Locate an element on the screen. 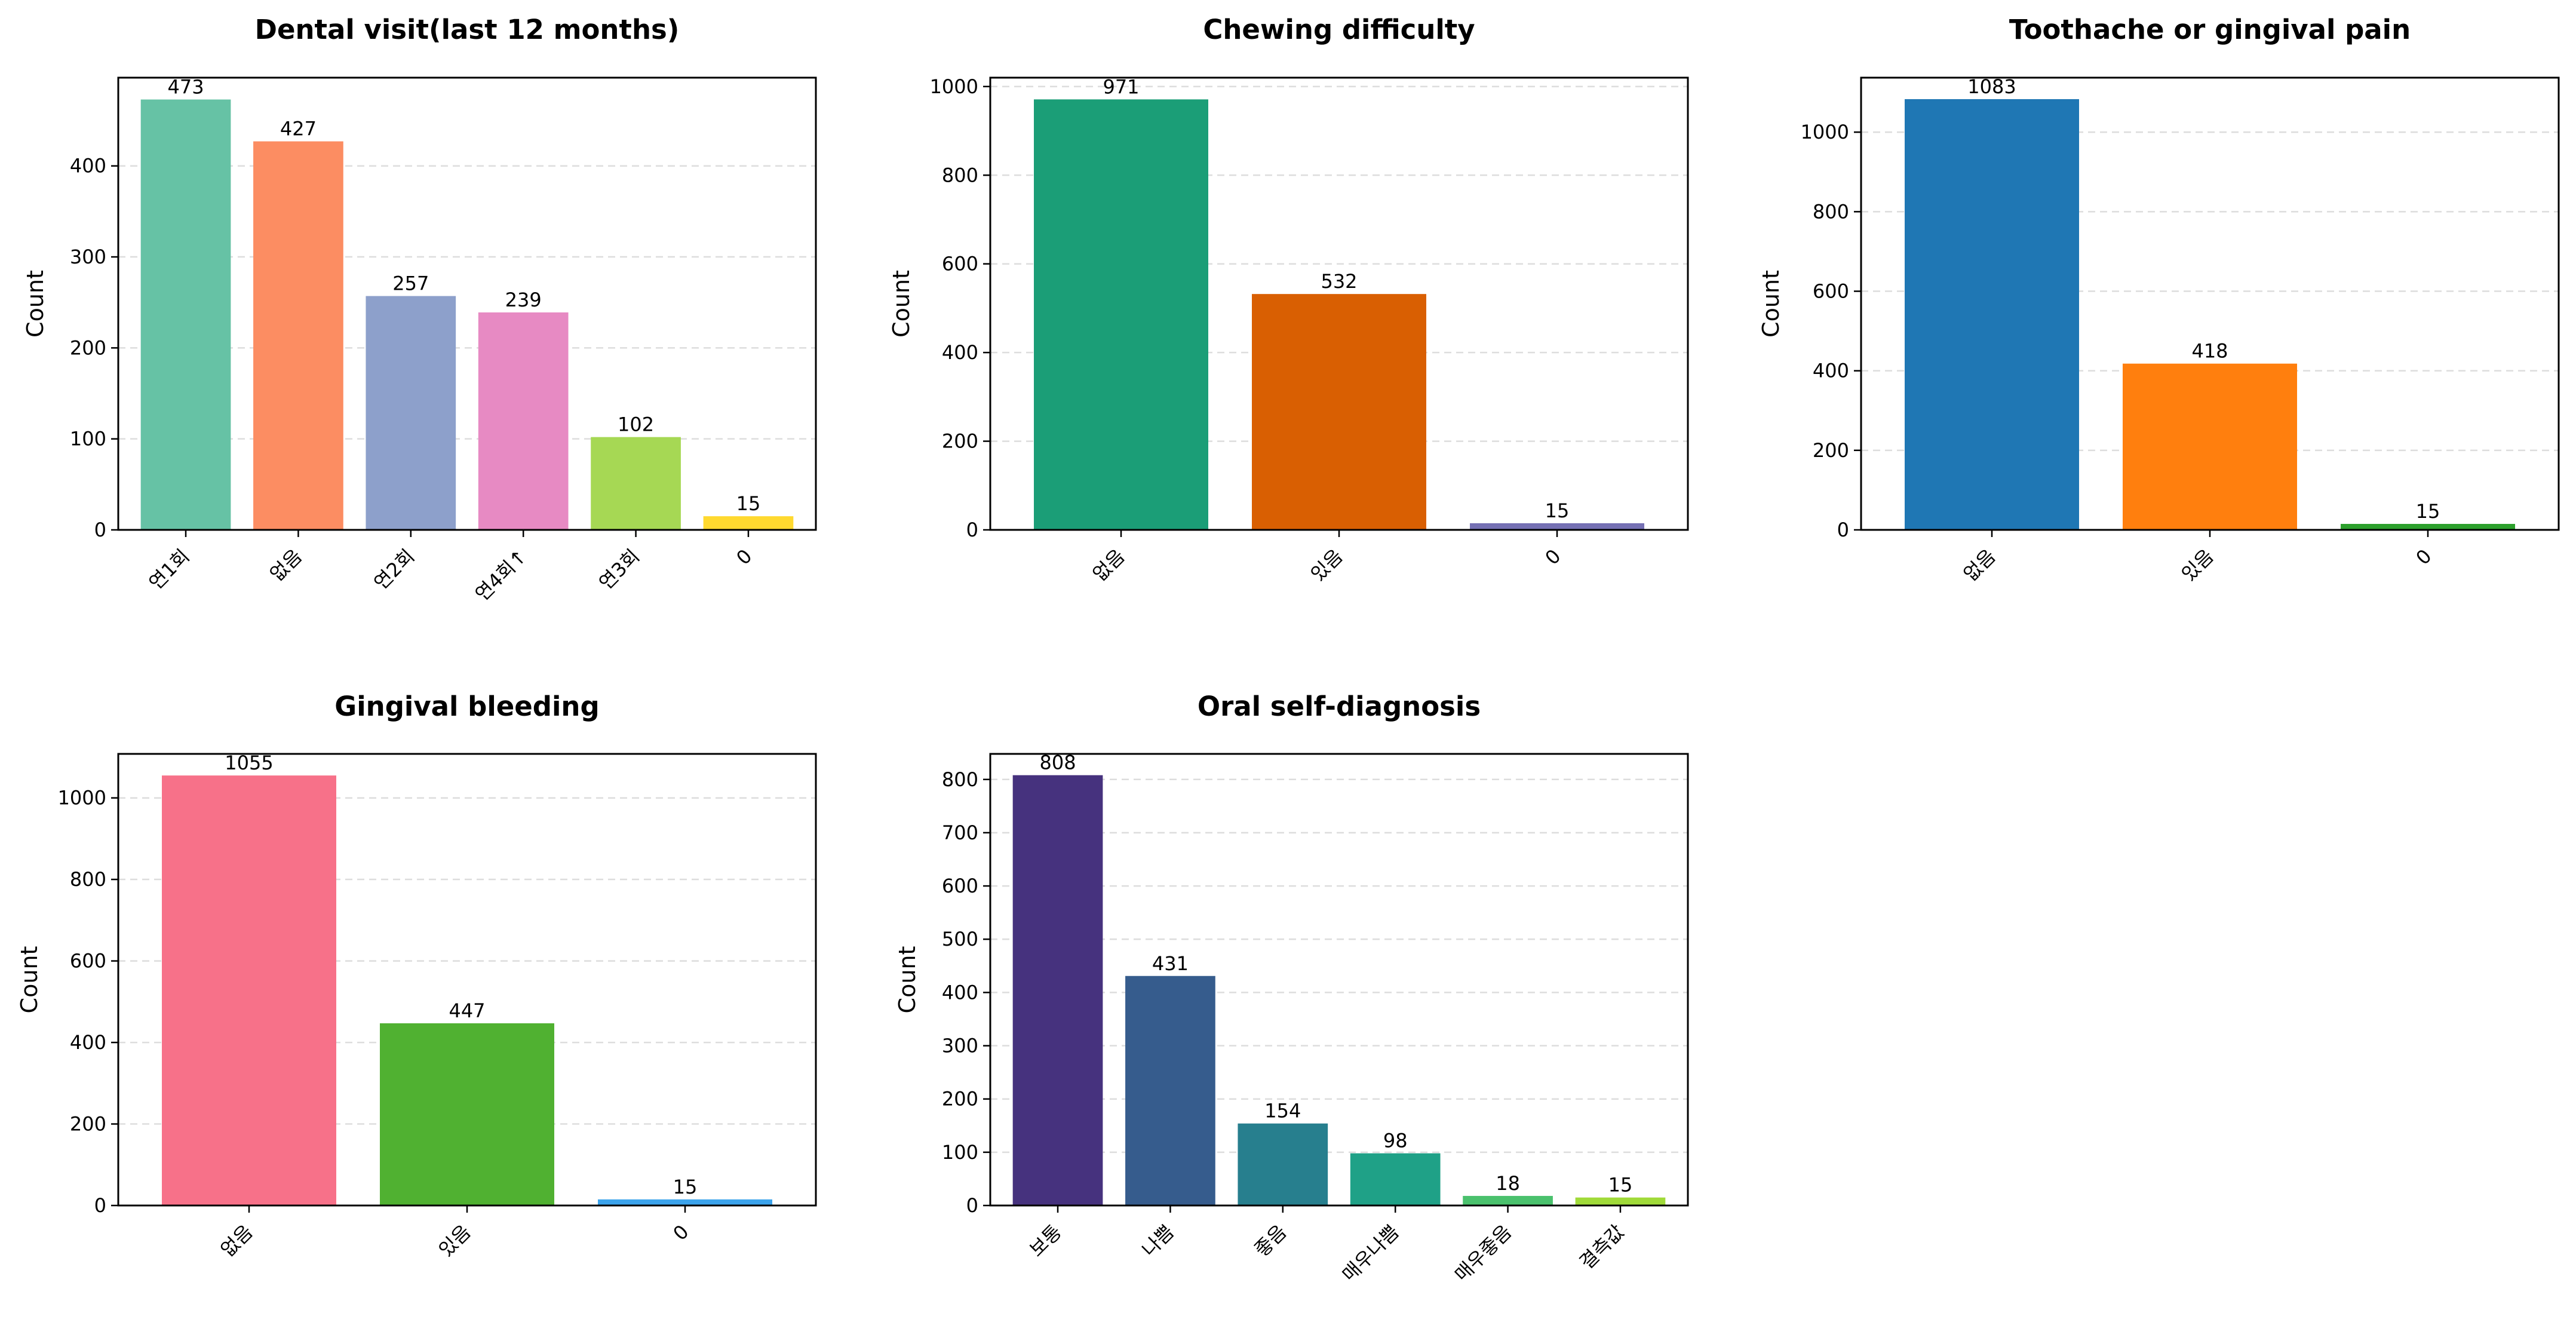 This screenshot has height=1319, width=2576. data-label: 431 is located at coordinates (1170, 963).